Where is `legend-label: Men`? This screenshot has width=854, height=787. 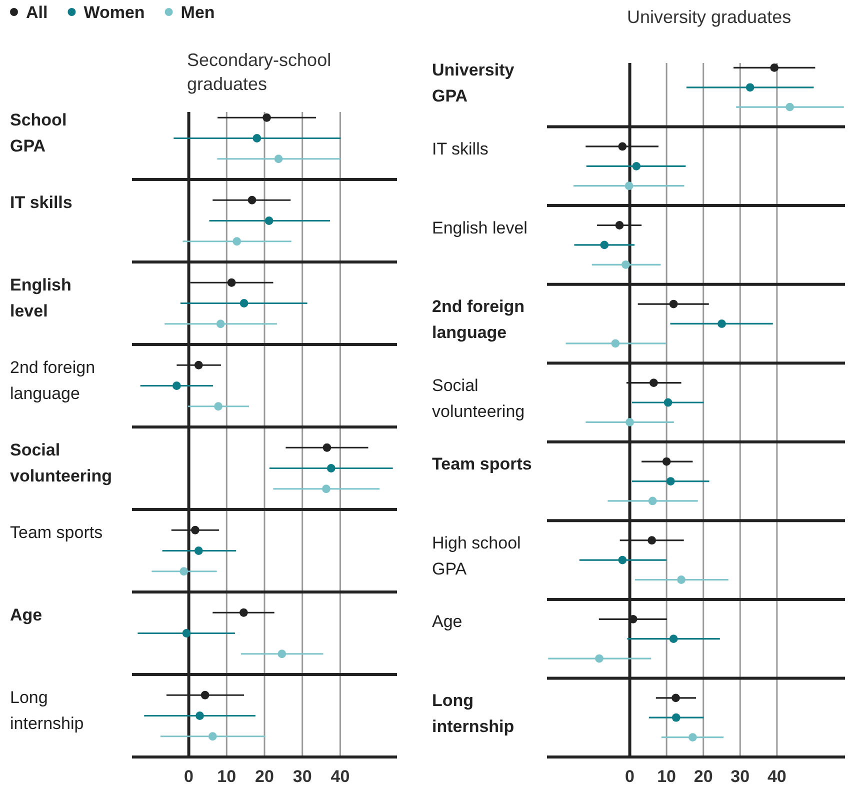
legend-label: Men is located at coordinates (197, 12).